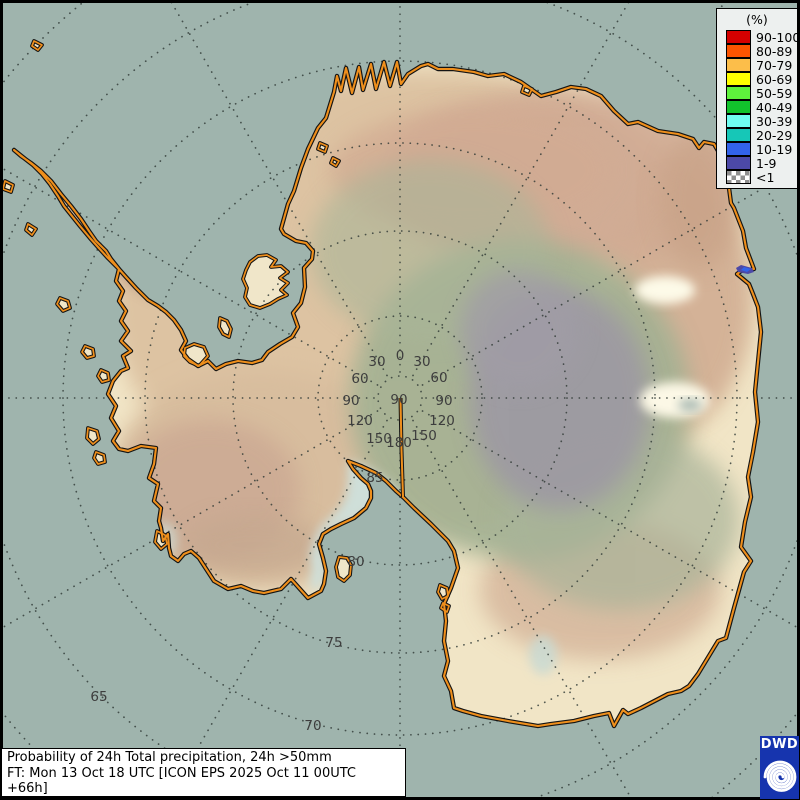  I want to click on legend-range-label: 90-100, so click(778, 37).